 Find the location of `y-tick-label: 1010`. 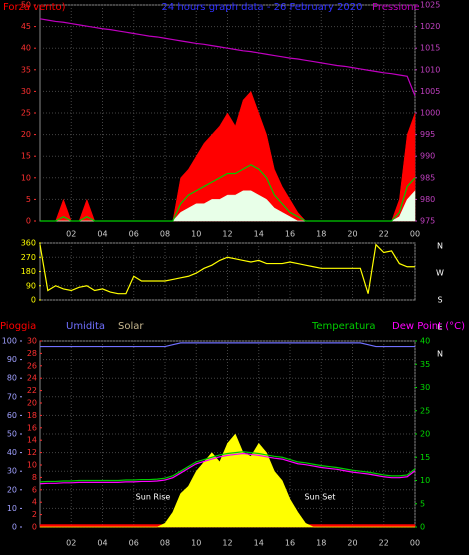

y-tick-label: 1010 is located at coordinates (430, 69).